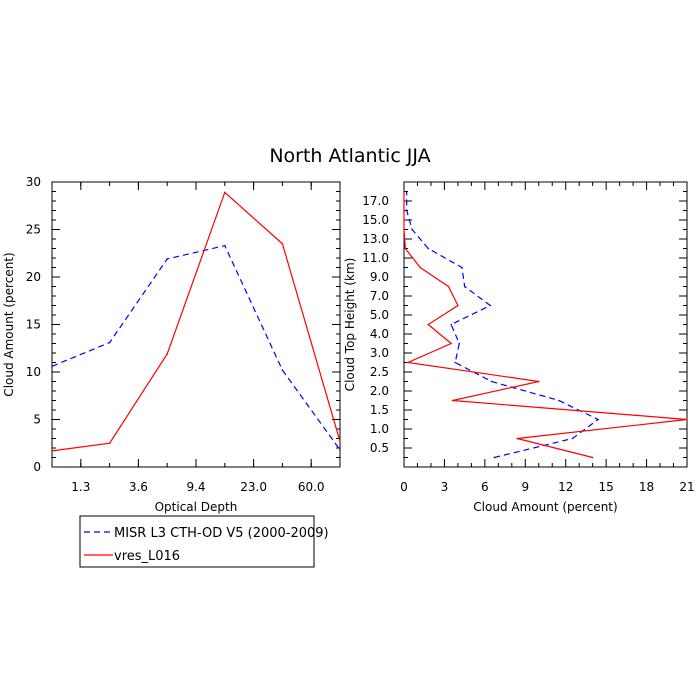 The image size is (700, 700). What do you see at coordinates (197, 541) in the screenshot?
I see `legend-box` at bounding box center [197, 541].